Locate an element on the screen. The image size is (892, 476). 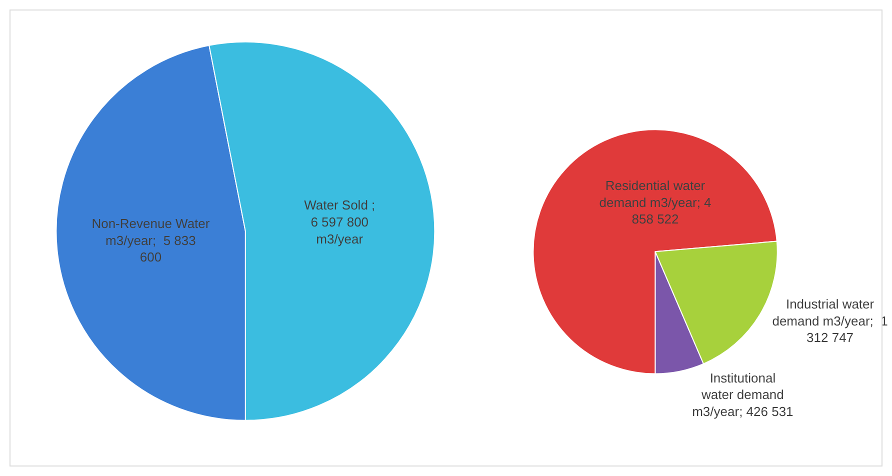
slice-label: Water Sold ; 6 597 800 m3/year is located at coordinates (340, 222).